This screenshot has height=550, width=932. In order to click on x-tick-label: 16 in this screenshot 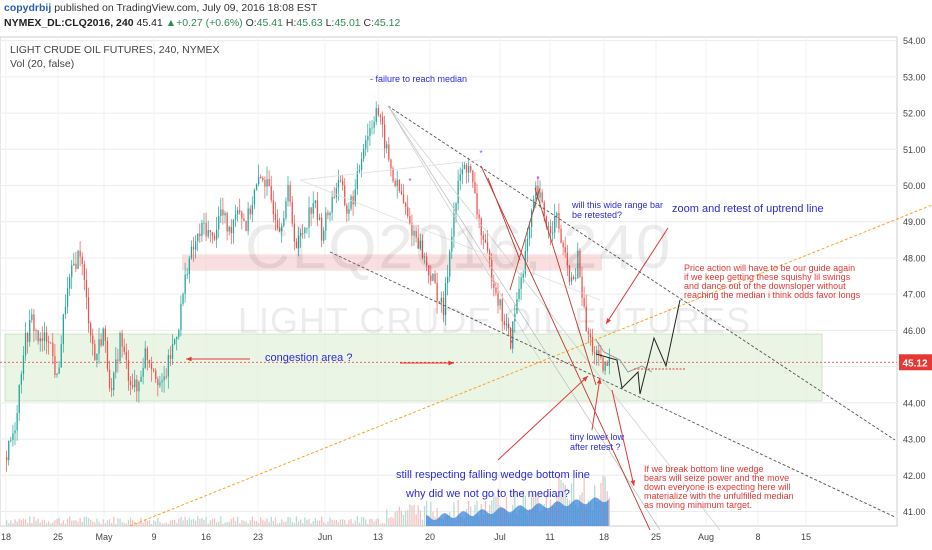, I will do `click(206, 537)`.